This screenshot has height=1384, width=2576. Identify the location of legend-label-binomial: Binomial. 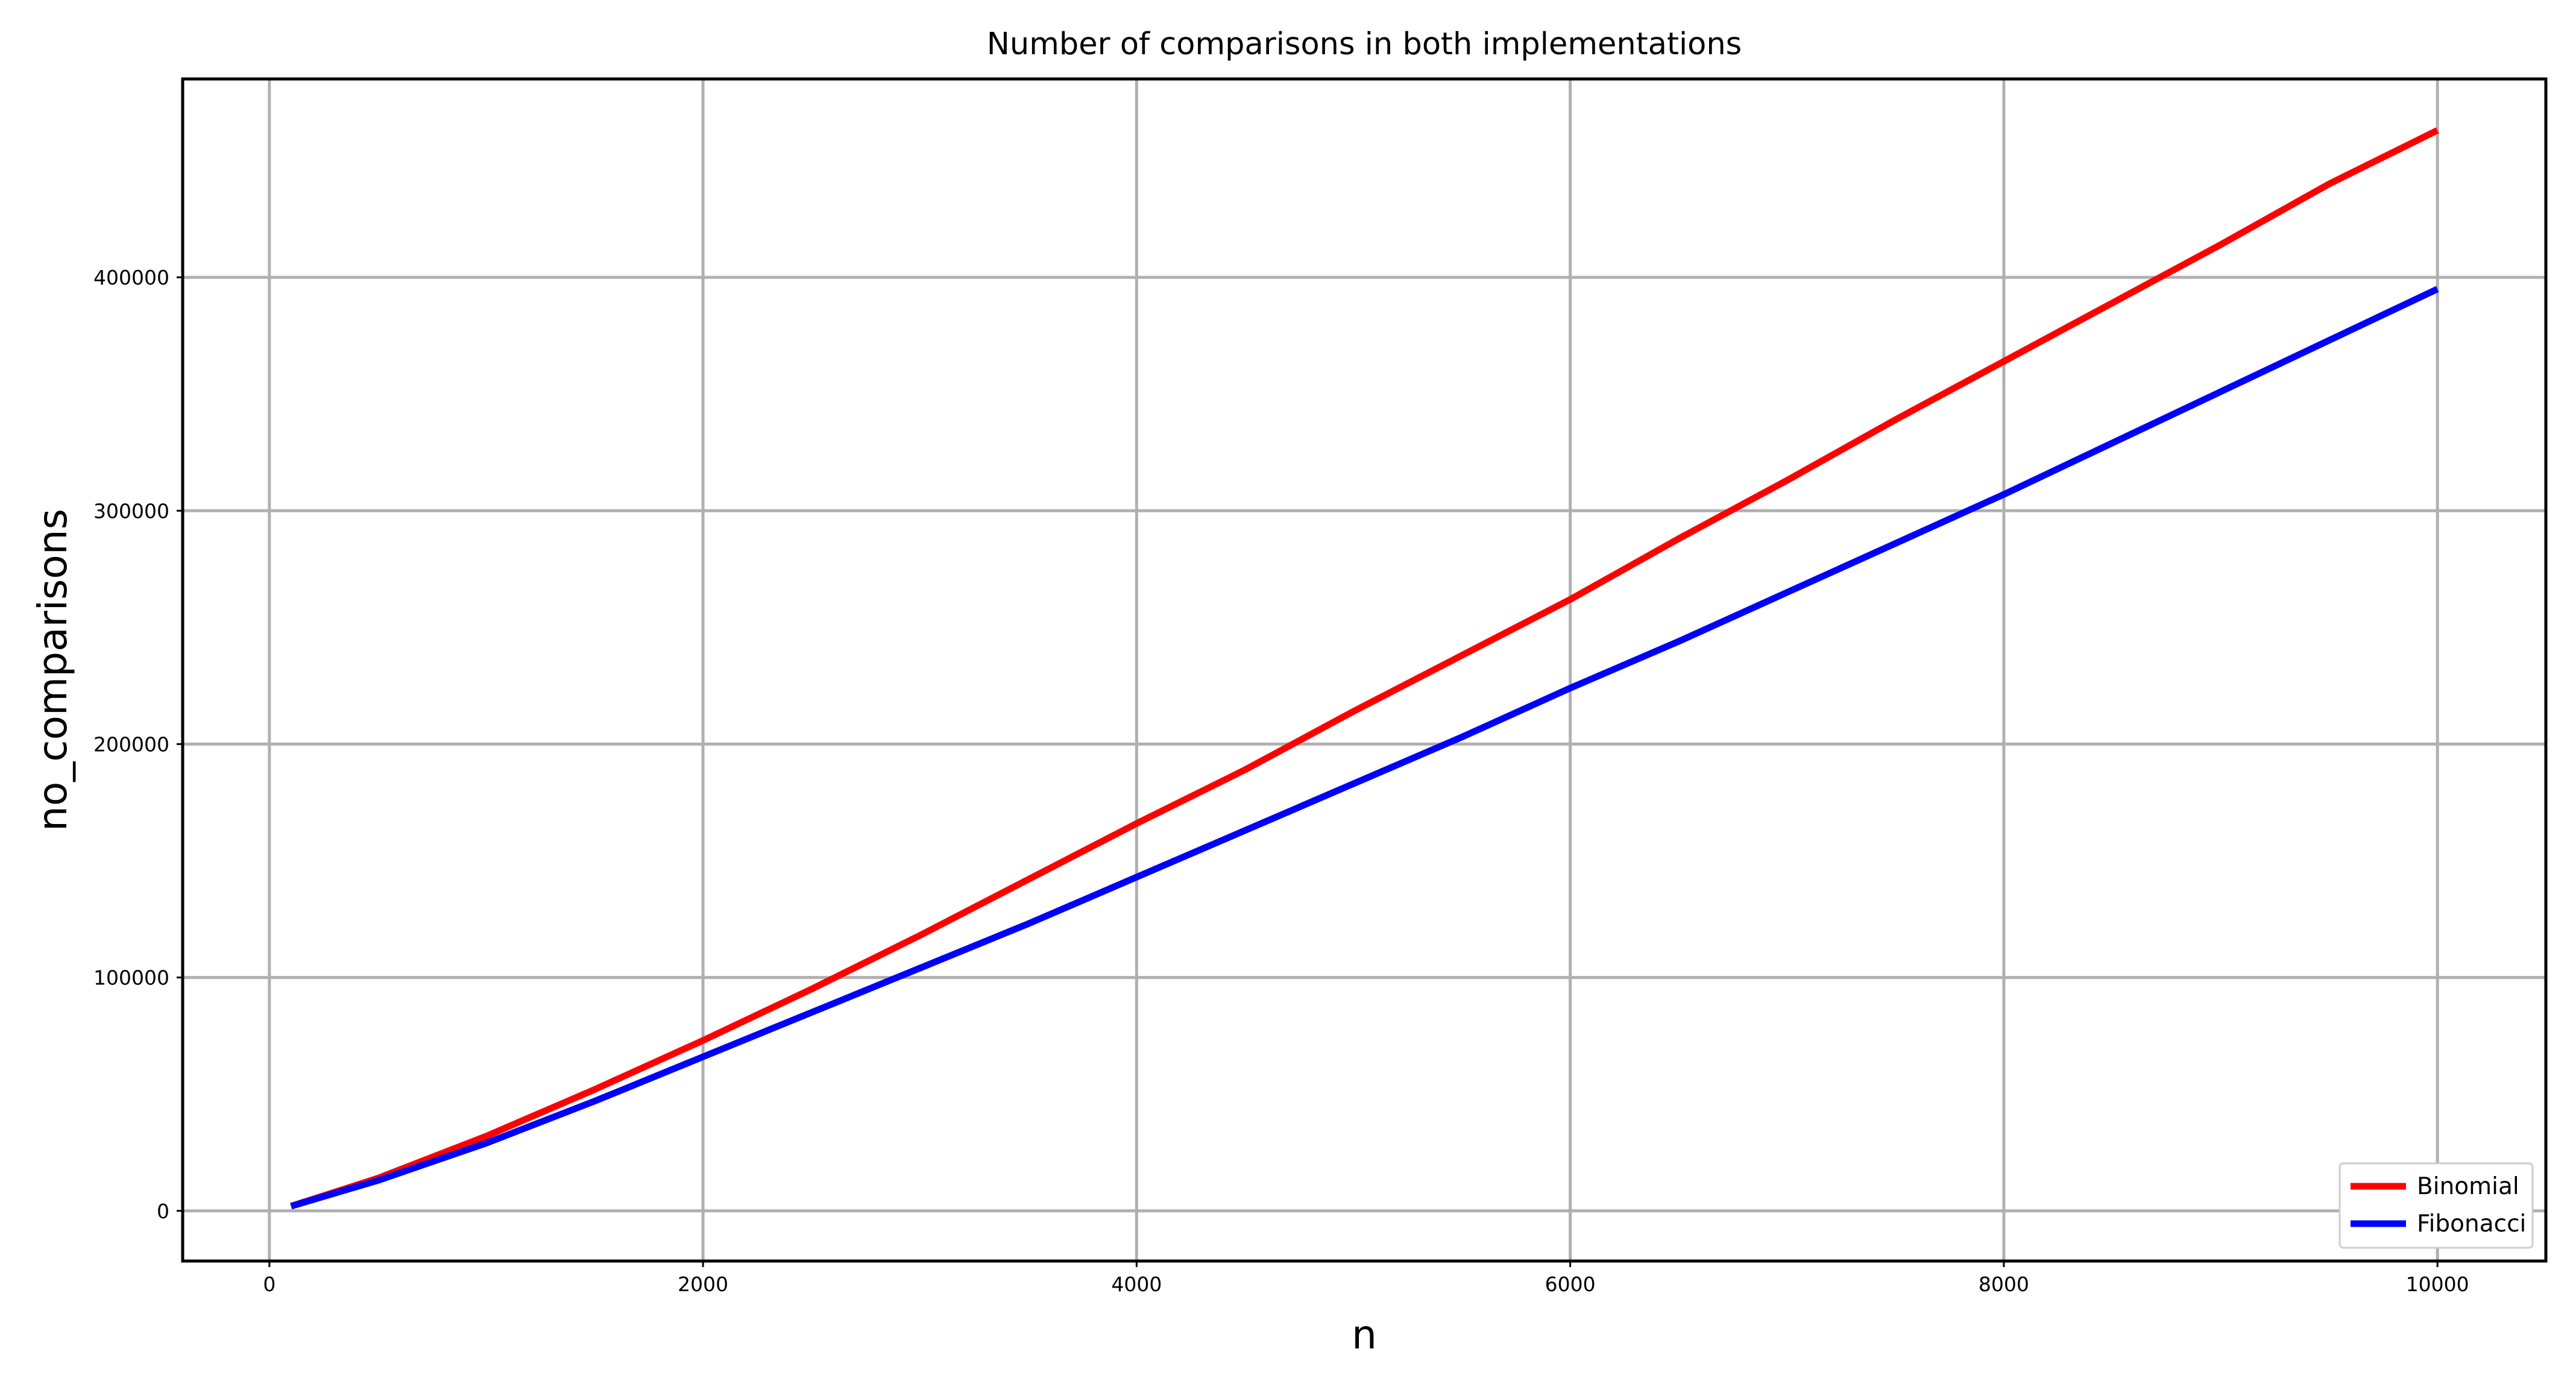
(2468, 1186).